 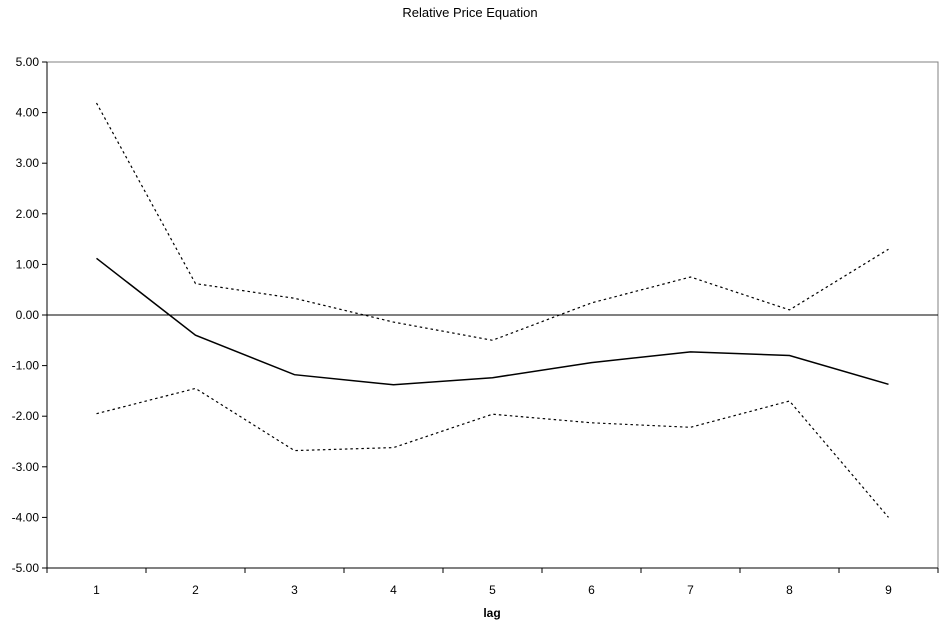 What do you see at coordinates (26, 366) in the screenshot?
I see `y-tick-label: -1.00` at bounding box center [26, 366].